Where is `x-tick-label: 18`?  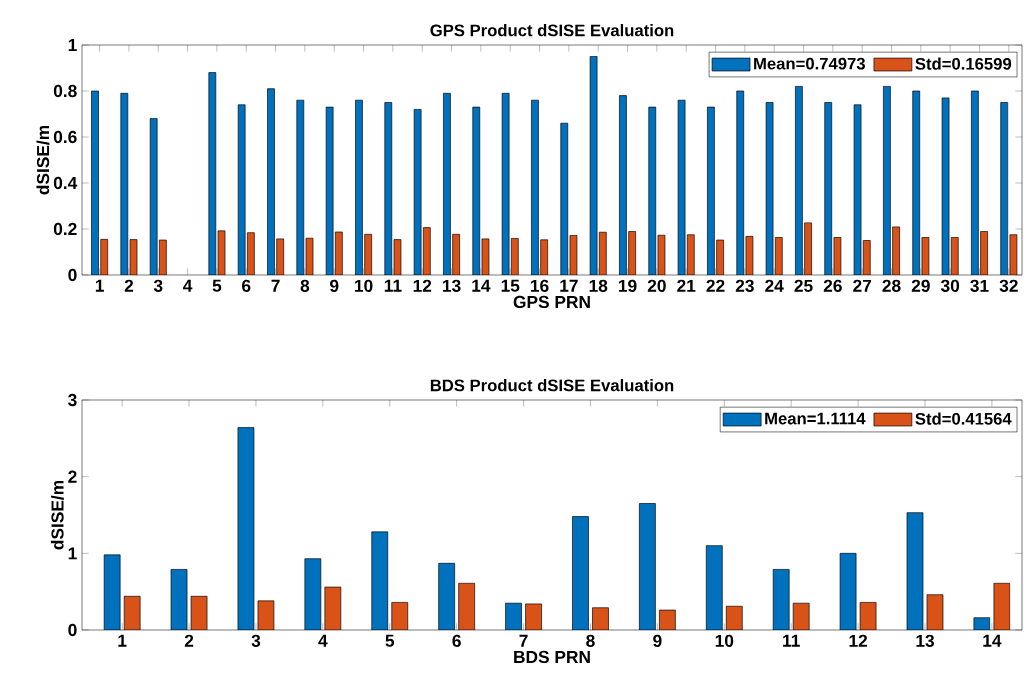
x-tick-label: 18 is located at coordinates (598, 285).